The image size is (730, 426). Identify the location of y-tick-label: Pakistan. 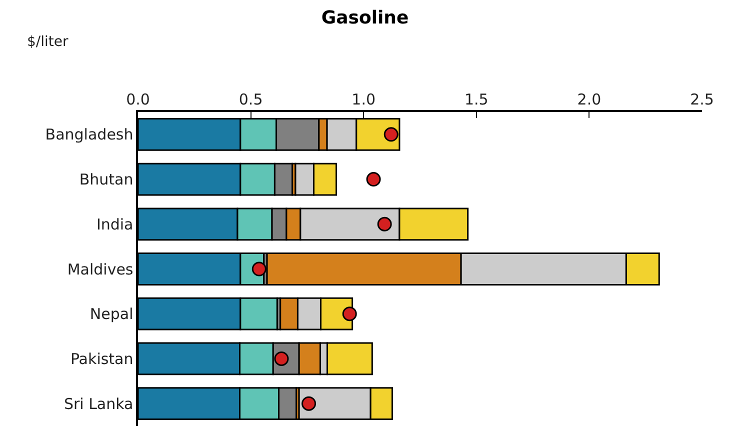
(102, 359).